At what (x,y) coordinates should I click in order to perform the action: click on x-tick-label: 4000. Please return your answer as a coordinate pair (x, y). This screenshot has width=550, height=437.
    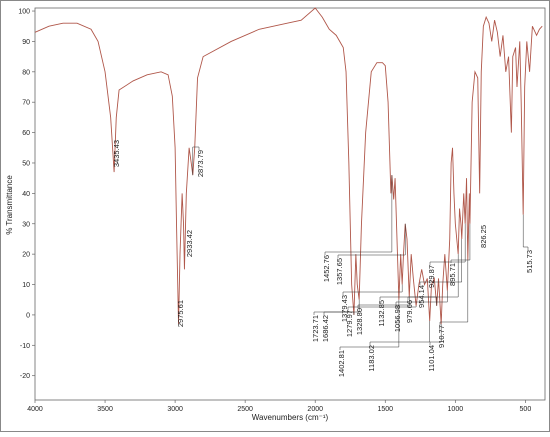
    Looking at the image, I should click on (35, 409).